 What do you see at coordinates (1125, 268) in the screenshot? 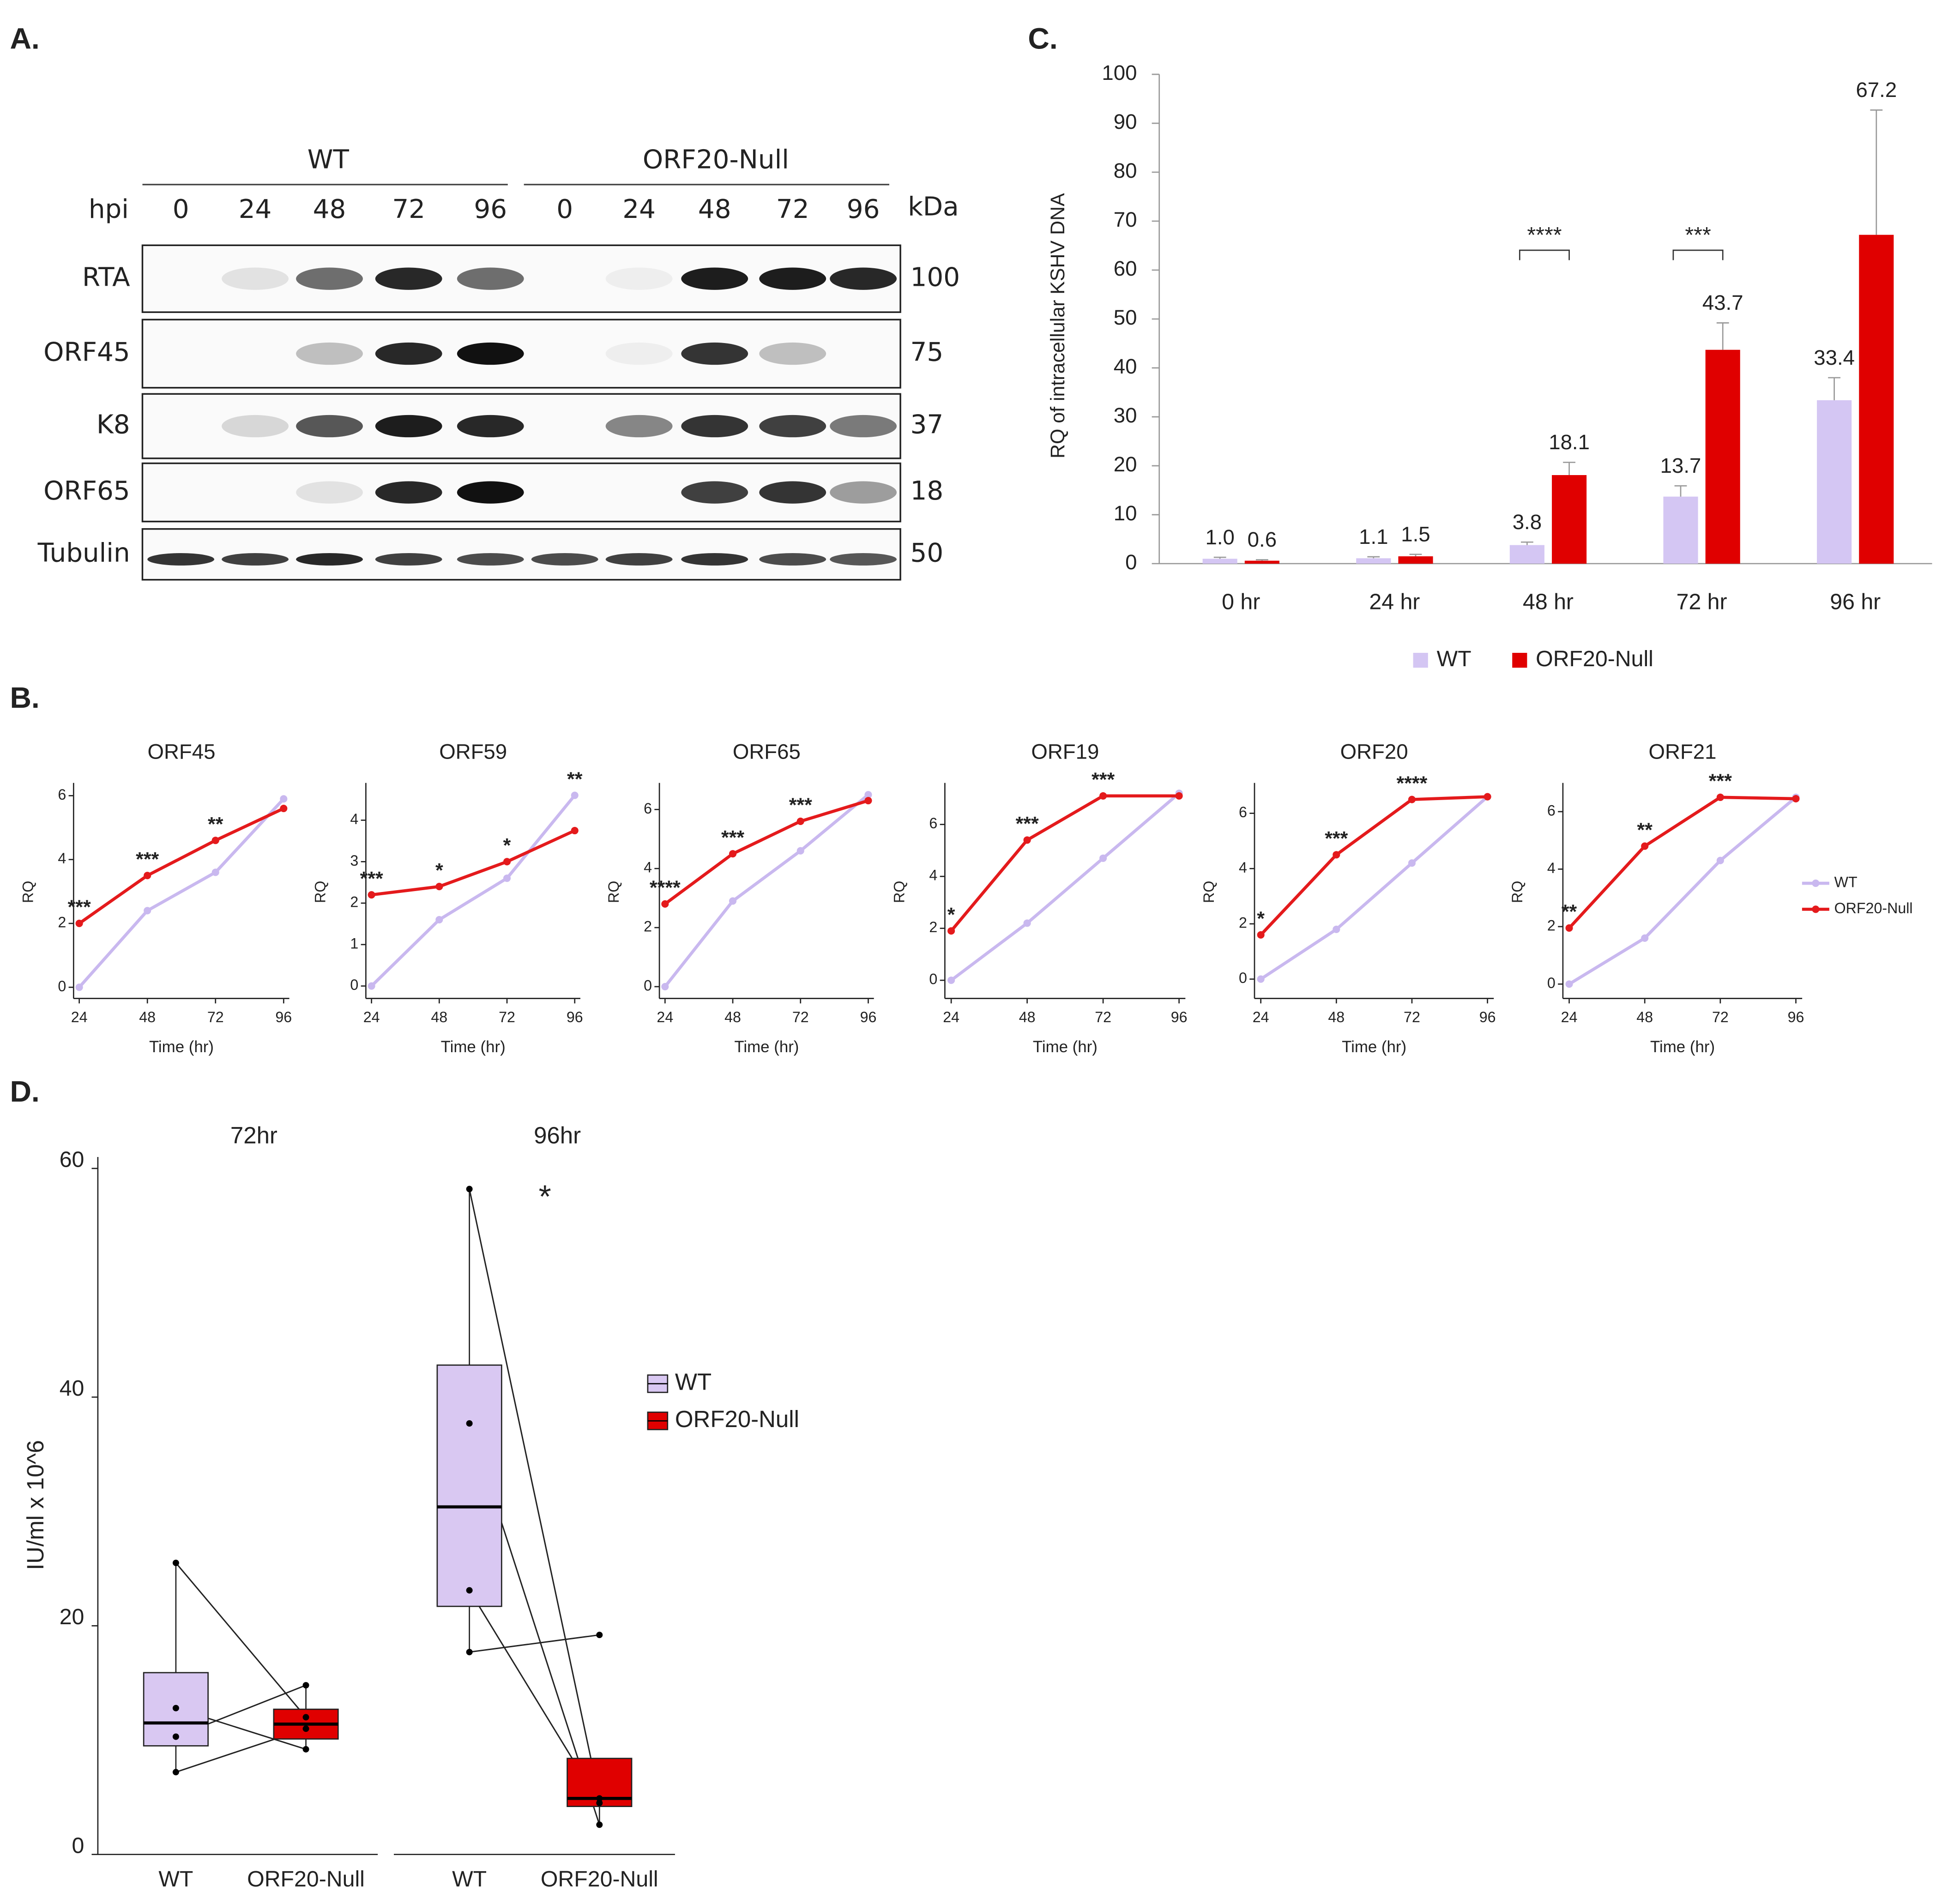
I see `y-tick-label: 60` at bounding box center [1125, 268].